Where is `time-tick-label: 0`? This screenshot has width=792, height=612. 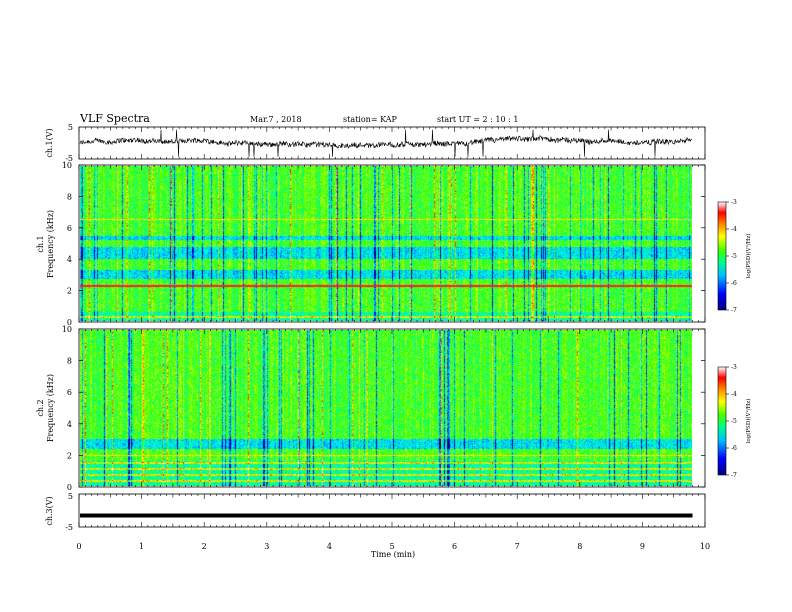
time-tick-label: 0 is located at coordinates (78, 546).